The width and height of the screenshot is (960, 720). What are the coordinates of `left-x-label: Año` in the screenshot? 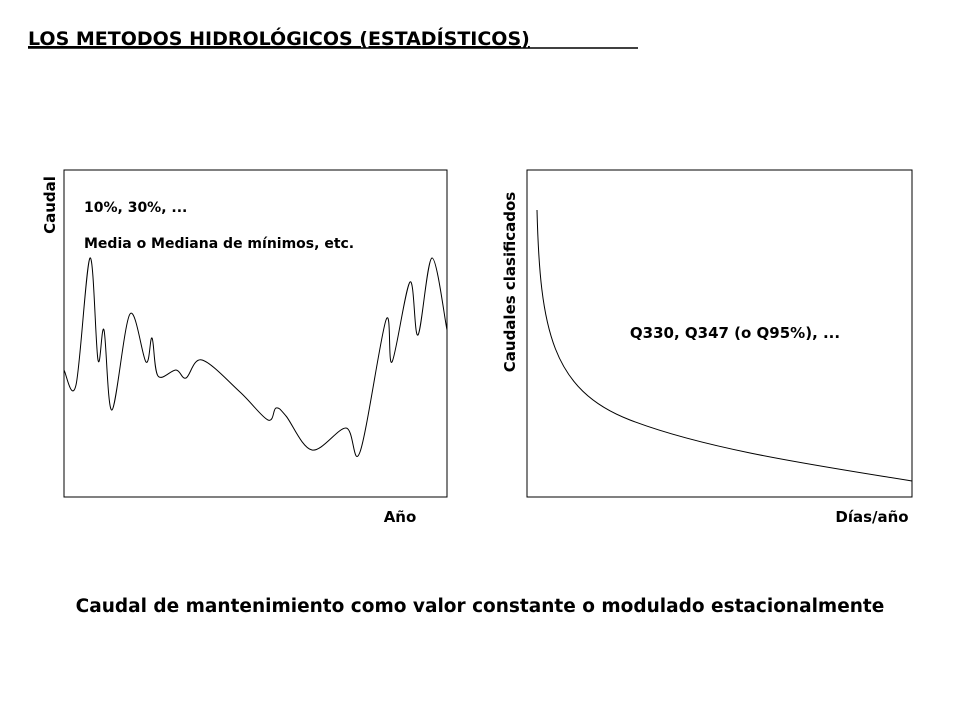 It's located at (400, 517).